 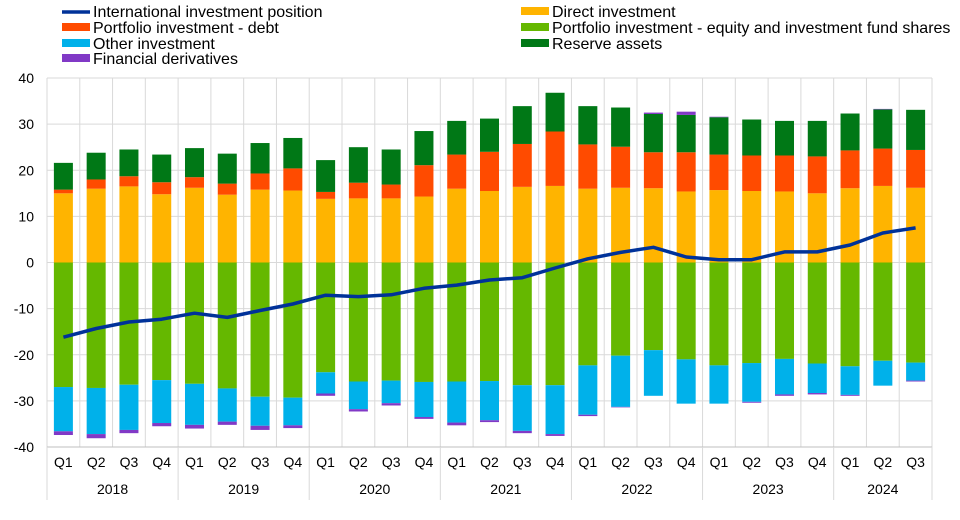 I want to click on y-tick-label: -10, so click(x=24, y=309).